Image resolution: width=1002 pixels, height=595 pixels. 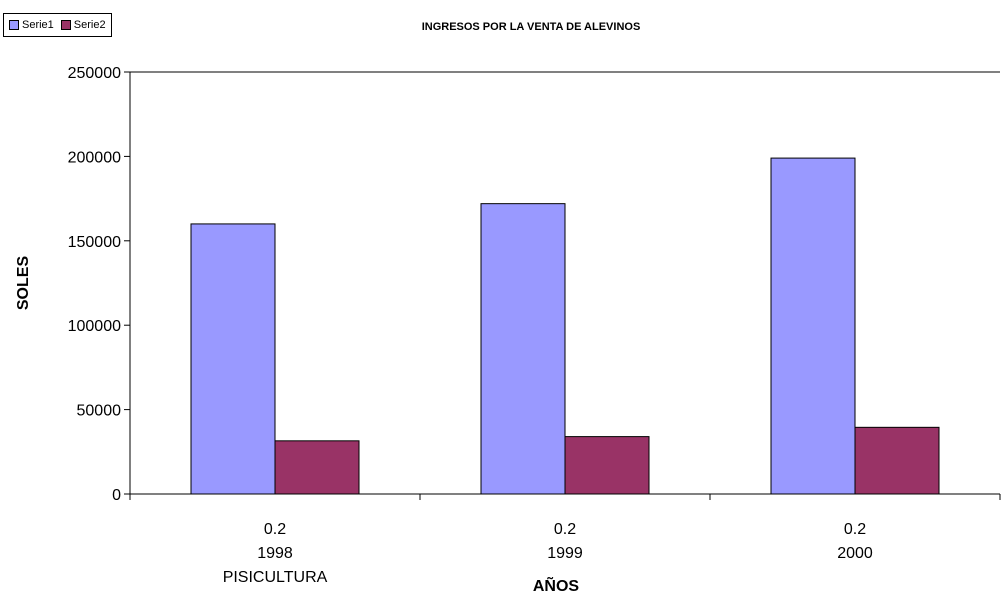 I want to click on x-tick-label: PISICULTURA, so click(x=275, y=577).